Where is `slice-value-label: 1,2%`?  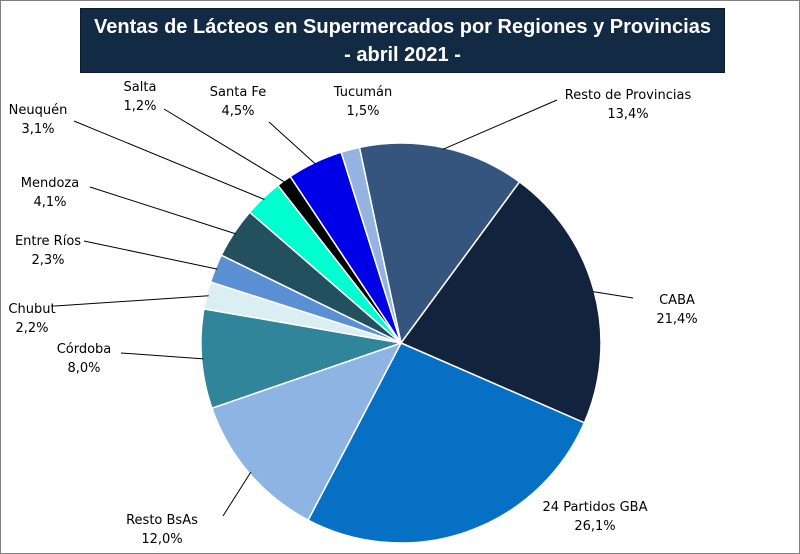
slice-value-label: 1,2% is located at coordinates (139, 106).